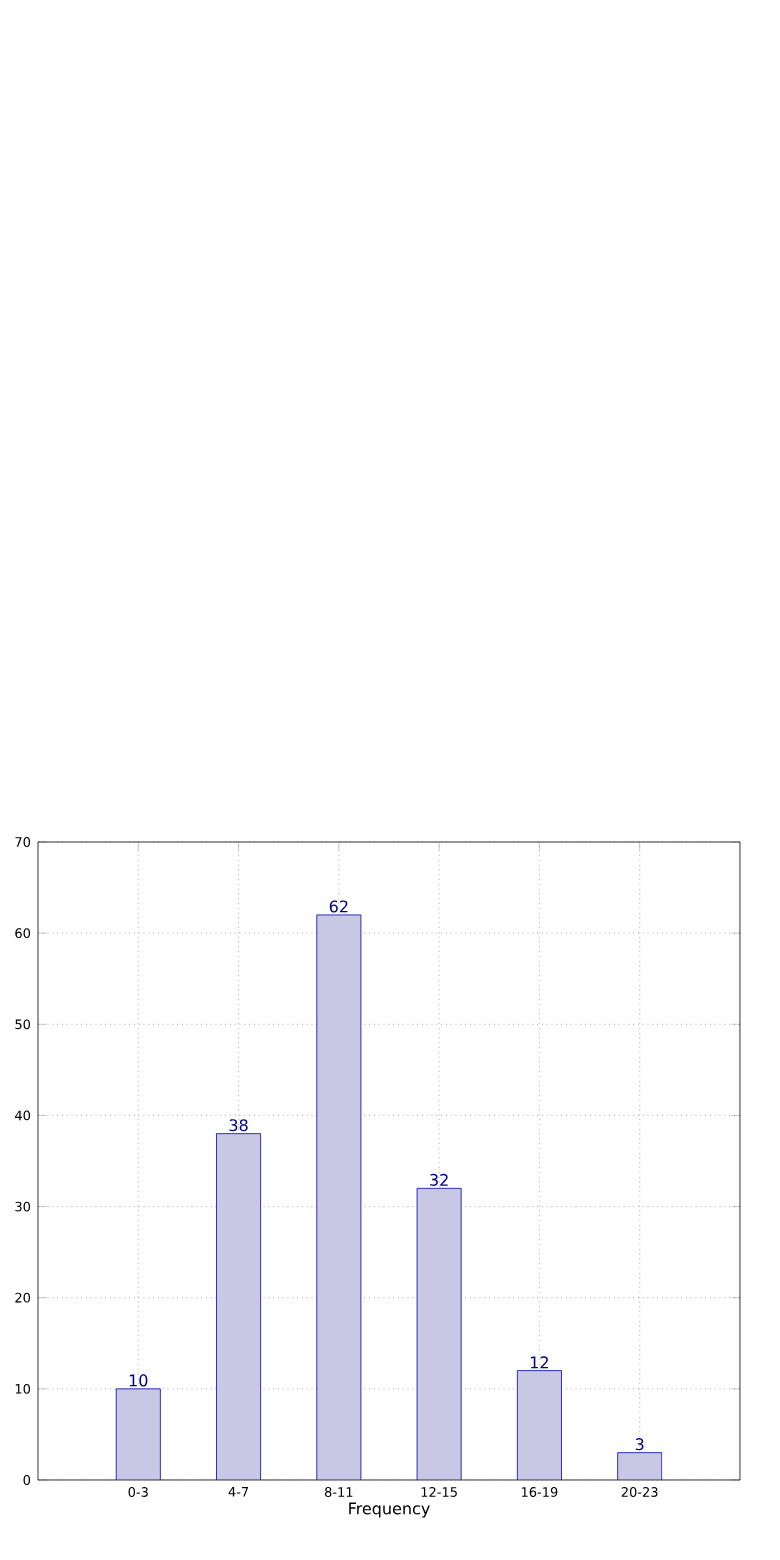 This screenshot has height=1560, width=780. I want to click on data-label: 3, so click(639, 1444).